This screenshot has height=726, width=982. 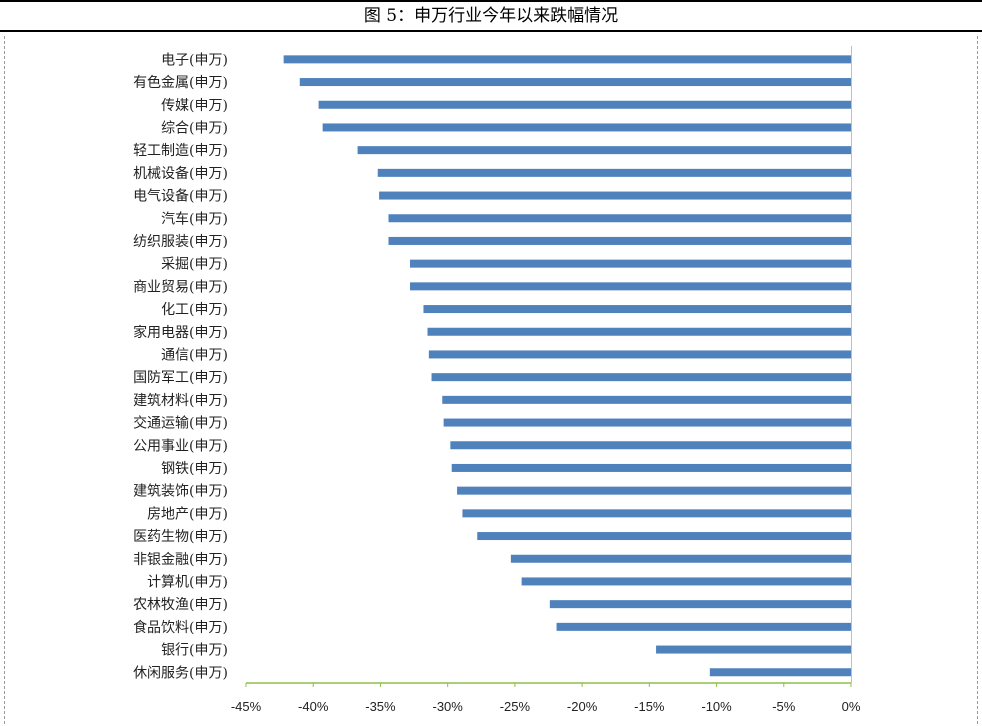 I want to click on x-tick-label: -45%, so click(x=246, y=706).